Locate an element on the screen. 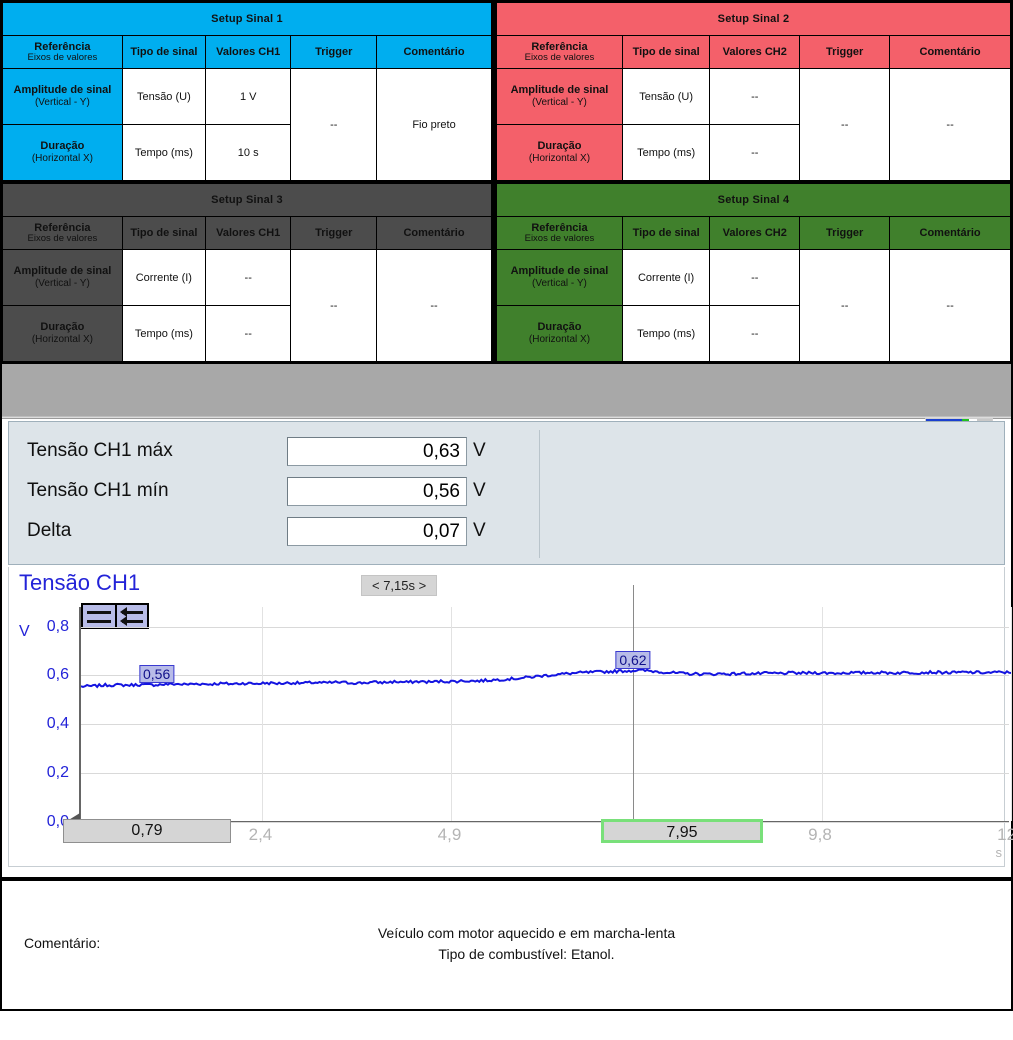 The width and height of the screenshot is (1013, 1040). row-value-duration-sinal-1: 10 s is located at coordinates (248, 152).